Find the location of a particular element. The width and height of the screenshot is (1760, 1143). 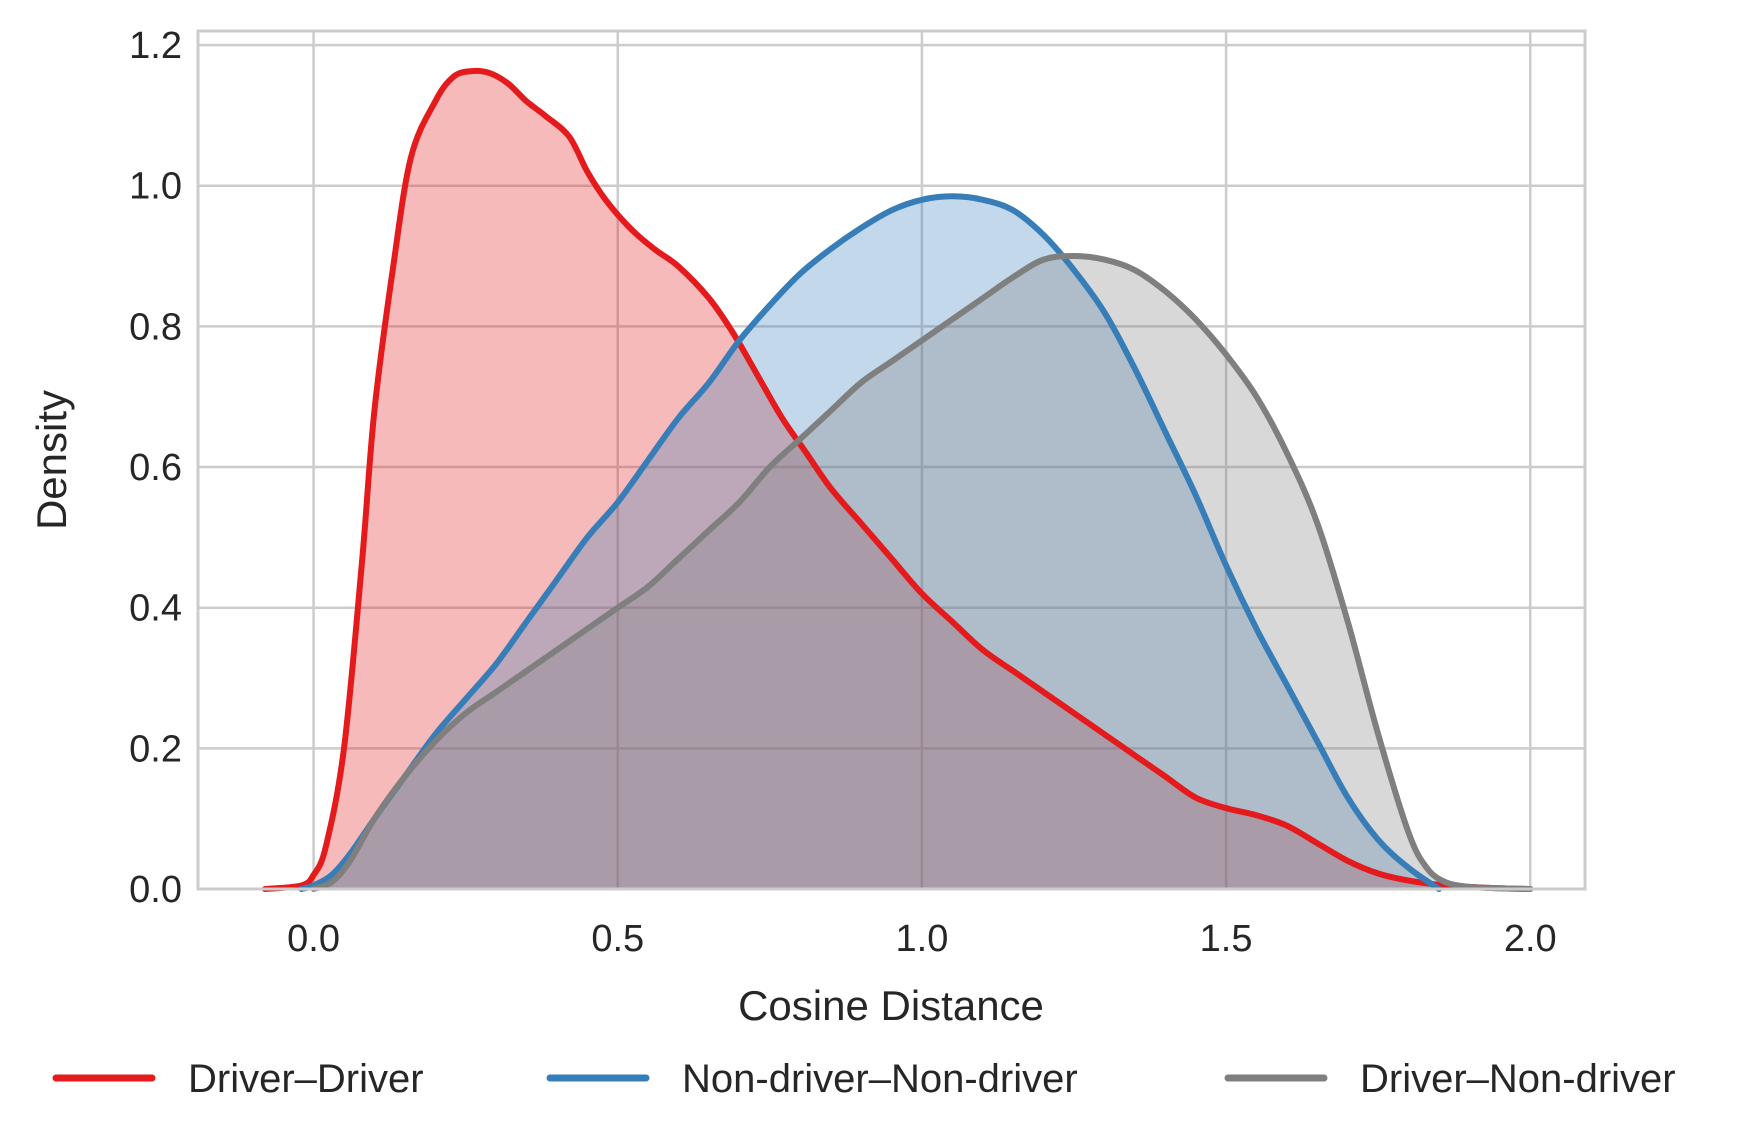

y-tick-label: 0.8 is located at coordinates (155, 327).